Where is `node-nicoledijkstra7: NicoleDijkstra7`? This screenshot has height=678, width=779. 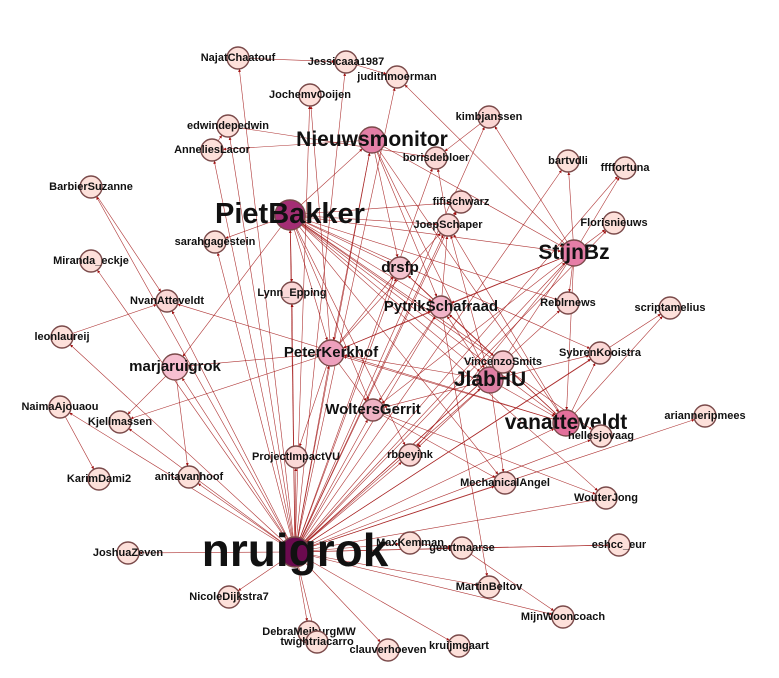
node-nicoledijkstra7: NicoleDijkstra7 is located at coordinates (229, 597).